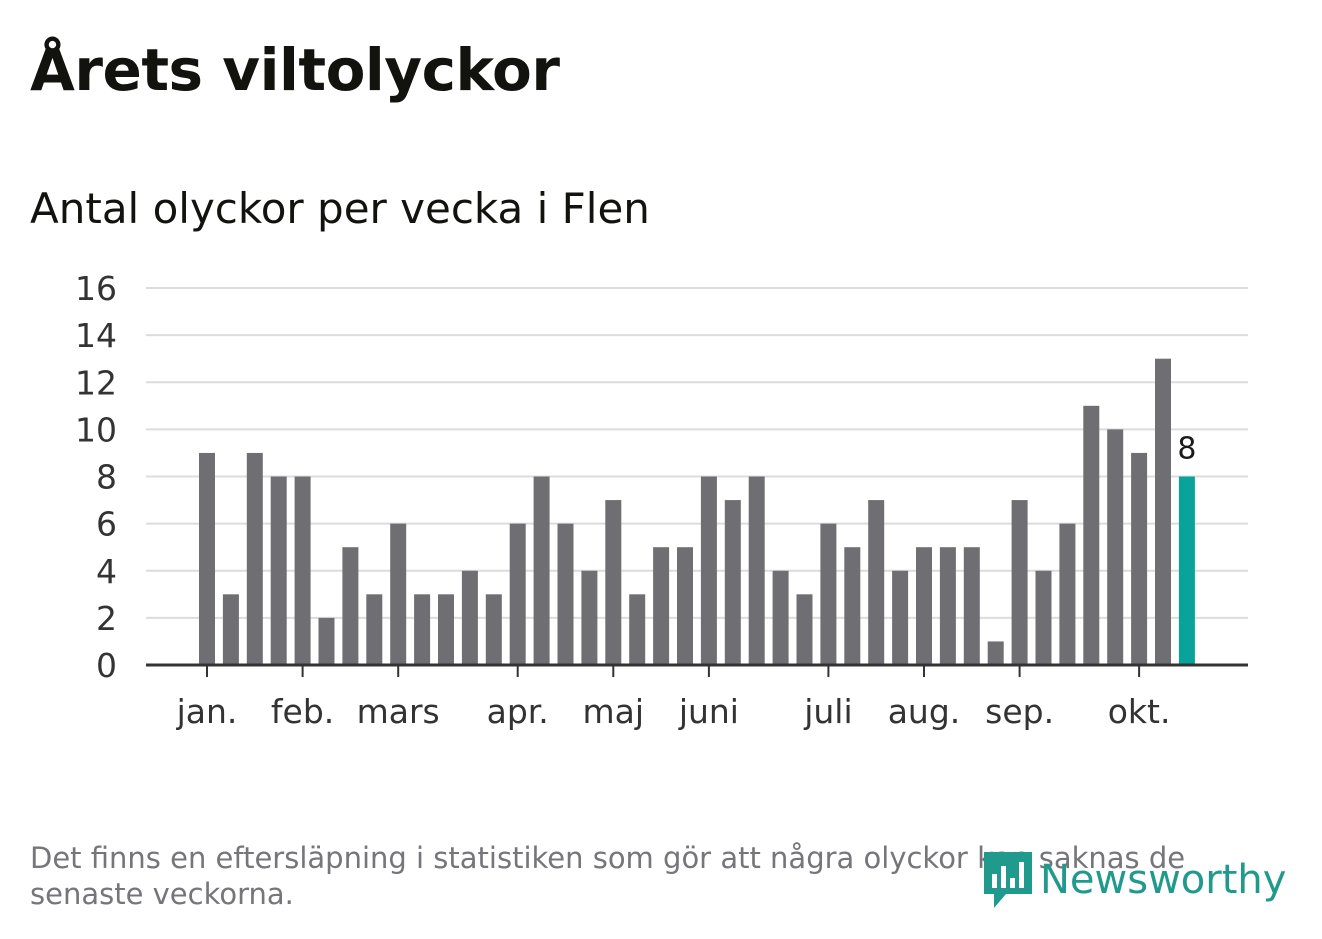 The height and width of the screenshot is (939, 1322). What do you see at coordinates (518, 711) in the screenshot?
I see `x-tick-label: apr.` at bounding box center [518, 711].